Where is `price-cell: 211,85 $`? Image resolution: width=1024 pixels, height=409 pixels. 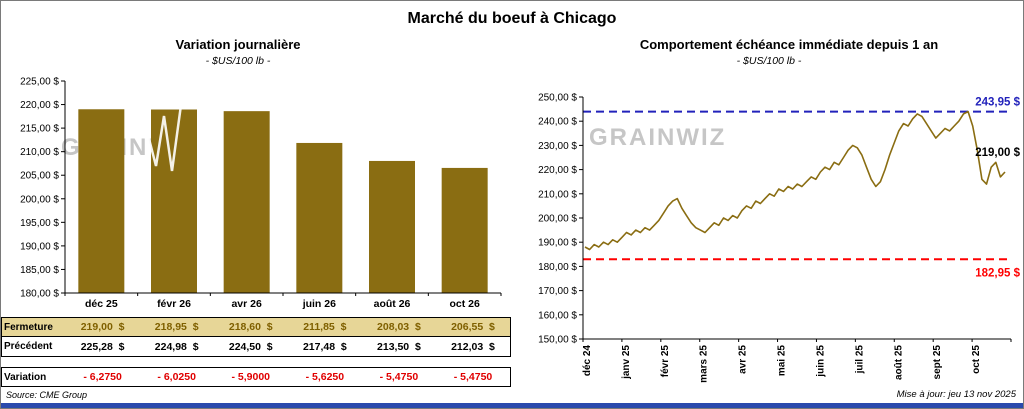
price-cell: 211,85 $ is located at coordinates (325, 327).